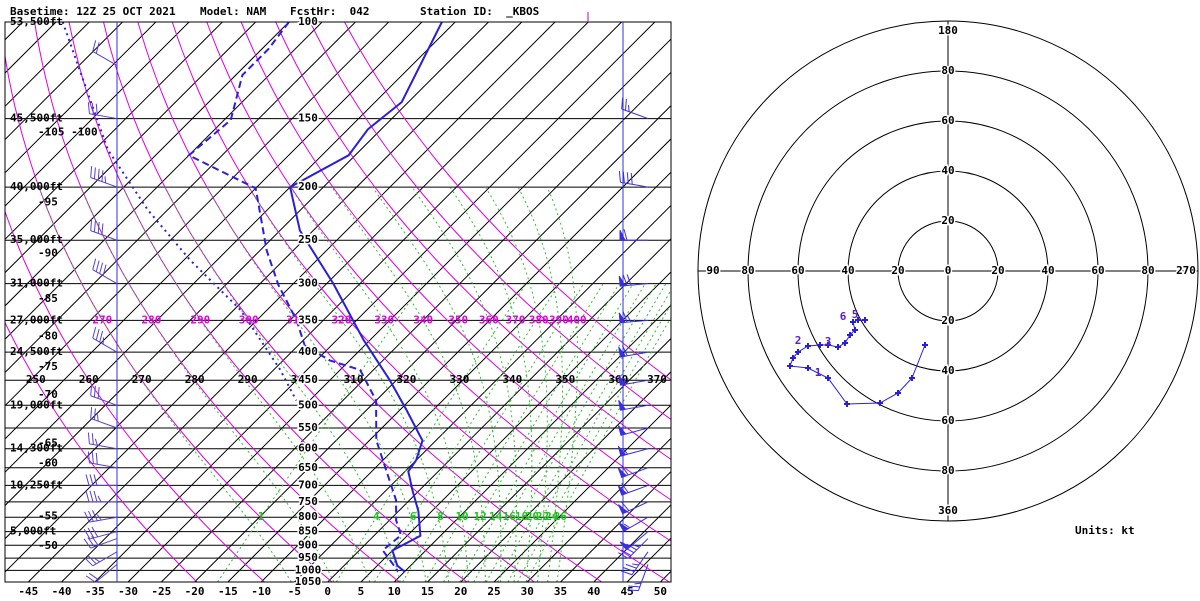  What do you see at coordinates (496, 516) in the screenshot?
I see `mixing-ratio-label: 14` at bounding box center [496, 516].